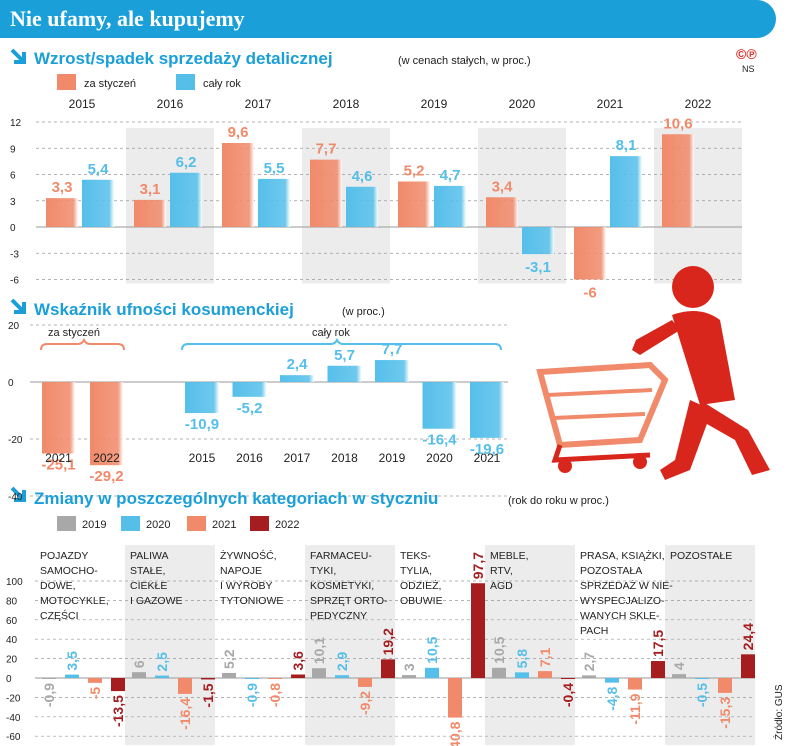  What do you see at coordinates (164, 309) in the screenshot?
I see `chart2-title: Wskaźnik ufności kosumenckiej` at bounding box center [164, 309].